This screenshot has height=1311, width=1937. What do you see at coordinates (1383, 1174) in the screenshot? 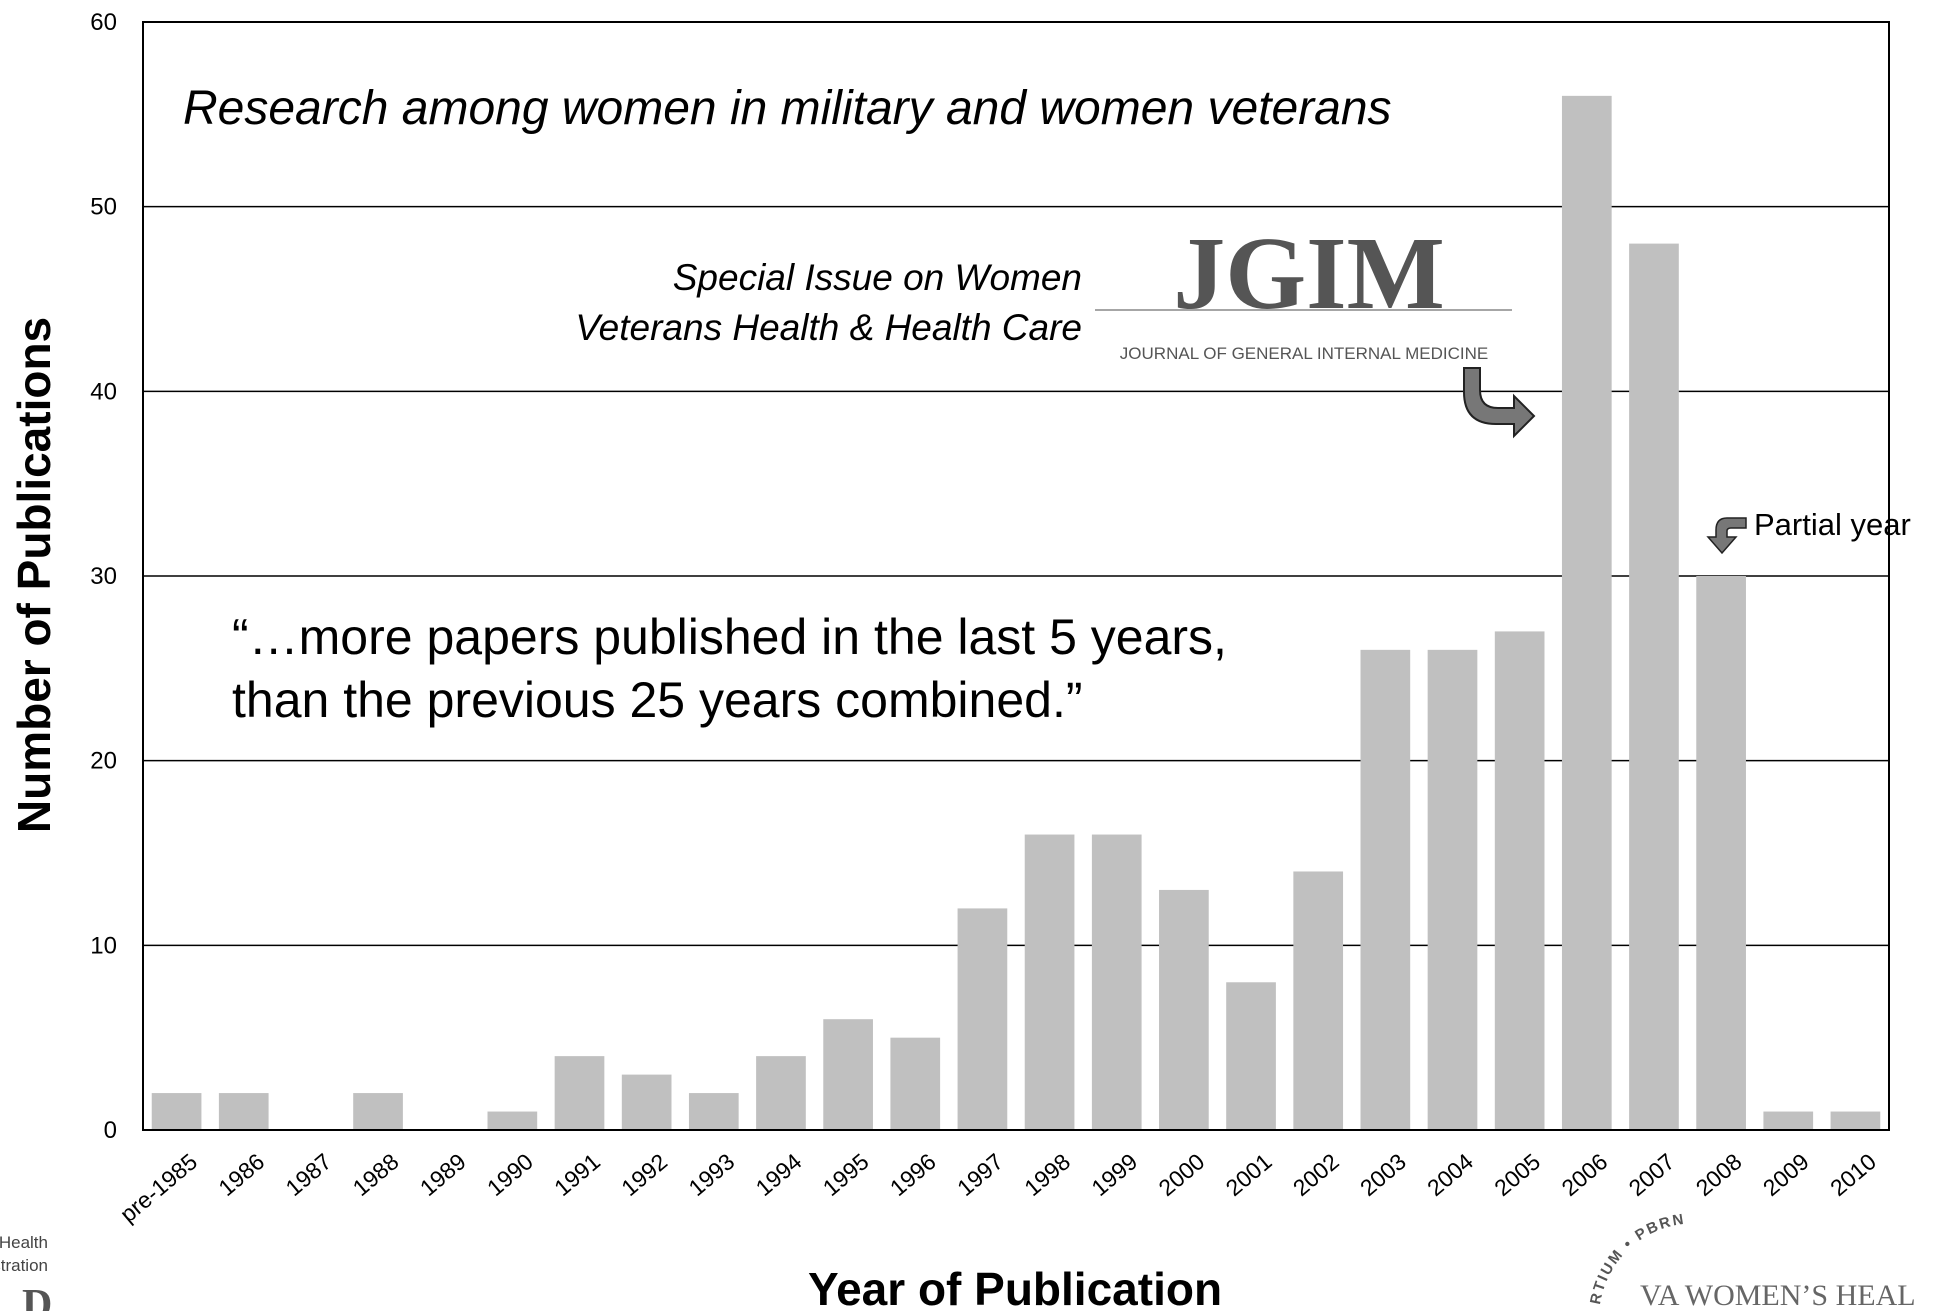
I see `x-tick-label: 2003` at bounding box center [1383, 1174].